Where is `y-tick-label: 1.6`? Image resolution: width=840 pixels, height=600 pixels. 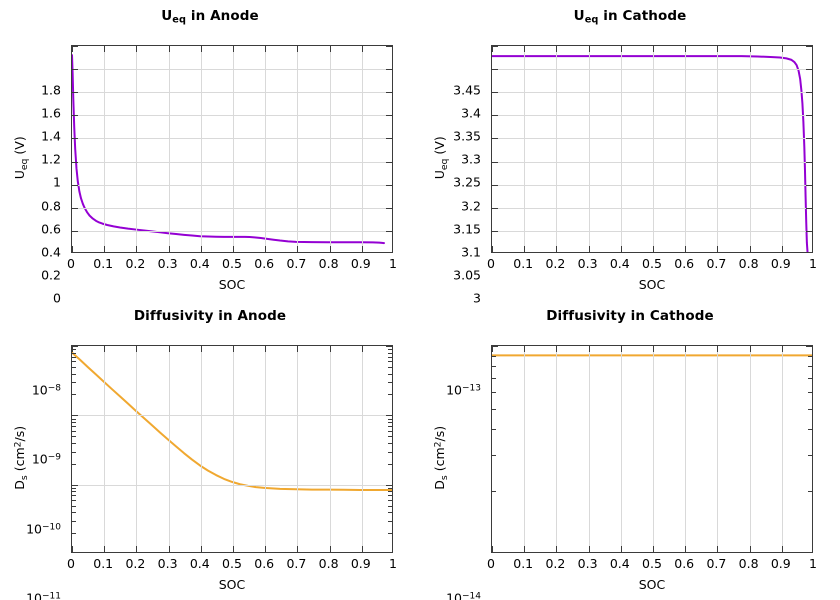
y-tick-label: 1.6 is located at coordinates (51, 113).